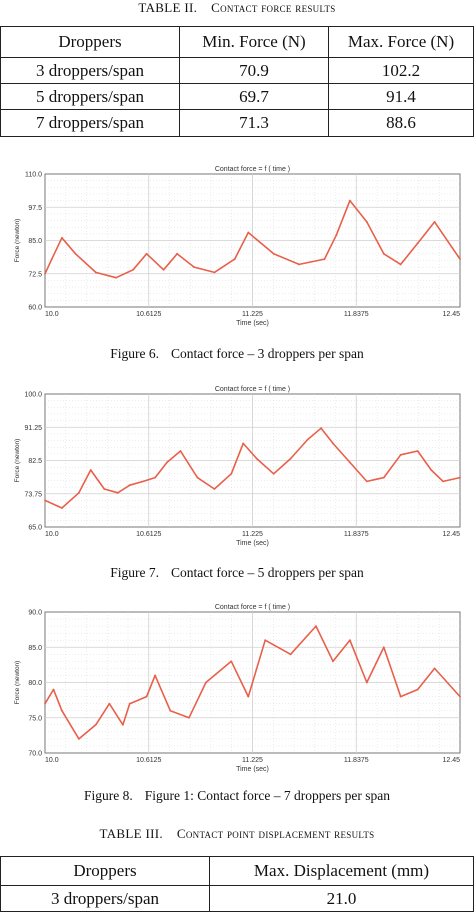 The height and width of the screenshot is (912, 474). I want to click on table-row: 3 droppers/span 21.0, so click(237, 898).